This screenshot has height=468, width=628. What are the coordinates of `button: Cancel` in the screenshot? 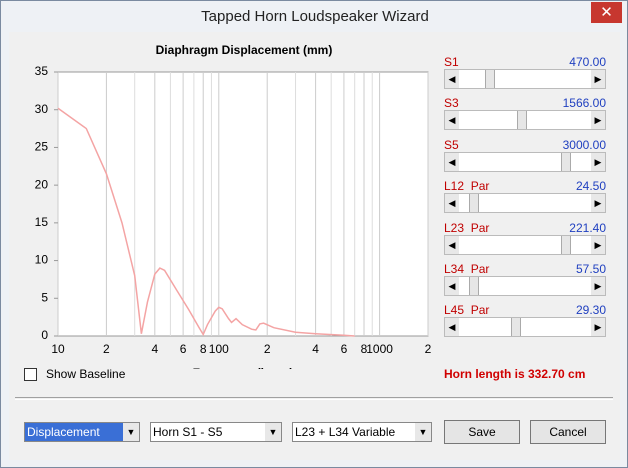 It's located at (568, 432).